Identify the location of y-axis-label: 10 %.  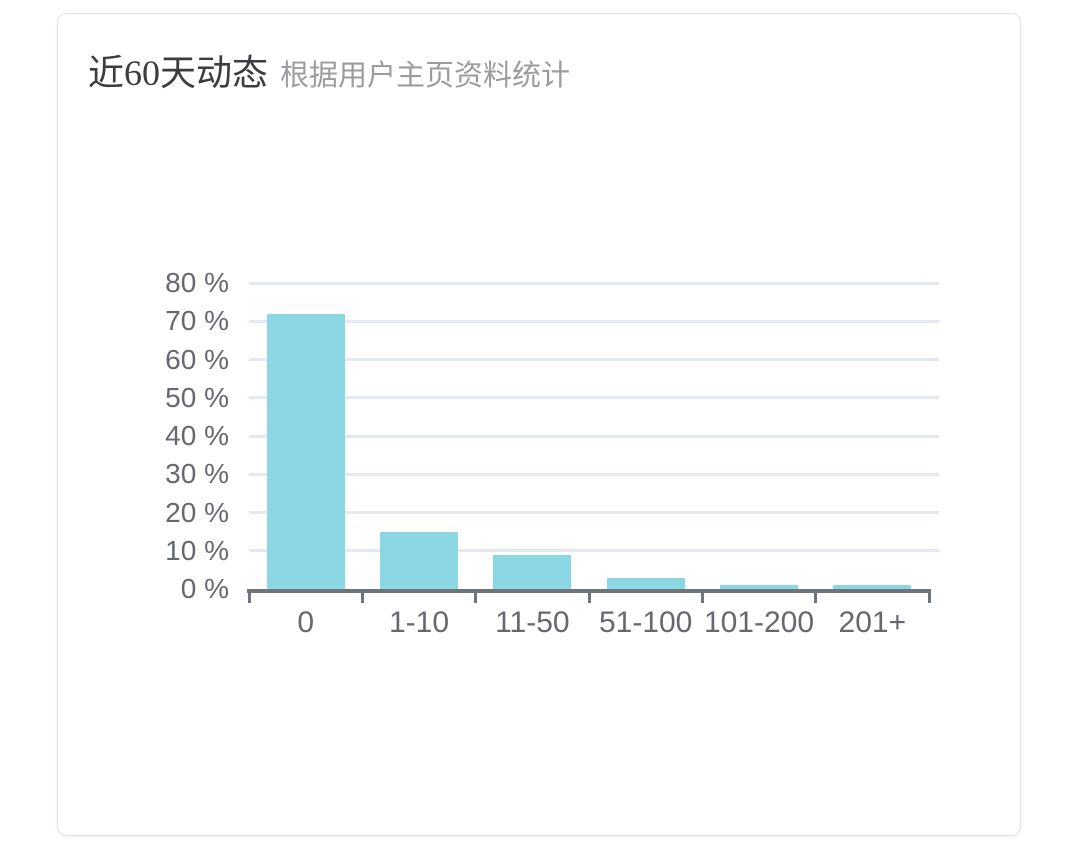
(197, 550).